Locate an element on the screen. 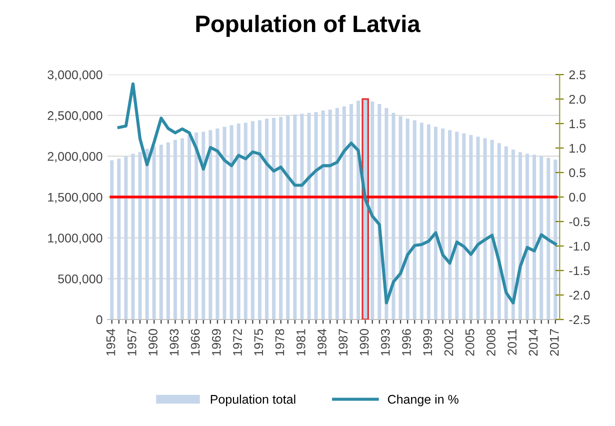 The width and height of the screenshot is (615, 426). x-tick-label: 1993 is located at coordinates (385, 342).